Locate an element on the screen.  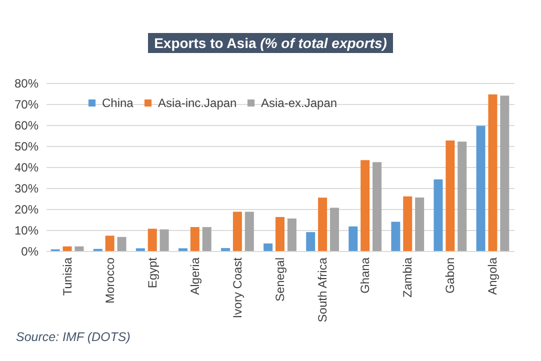
x-tick-label: Senegal is located at coordinates (280, 280).